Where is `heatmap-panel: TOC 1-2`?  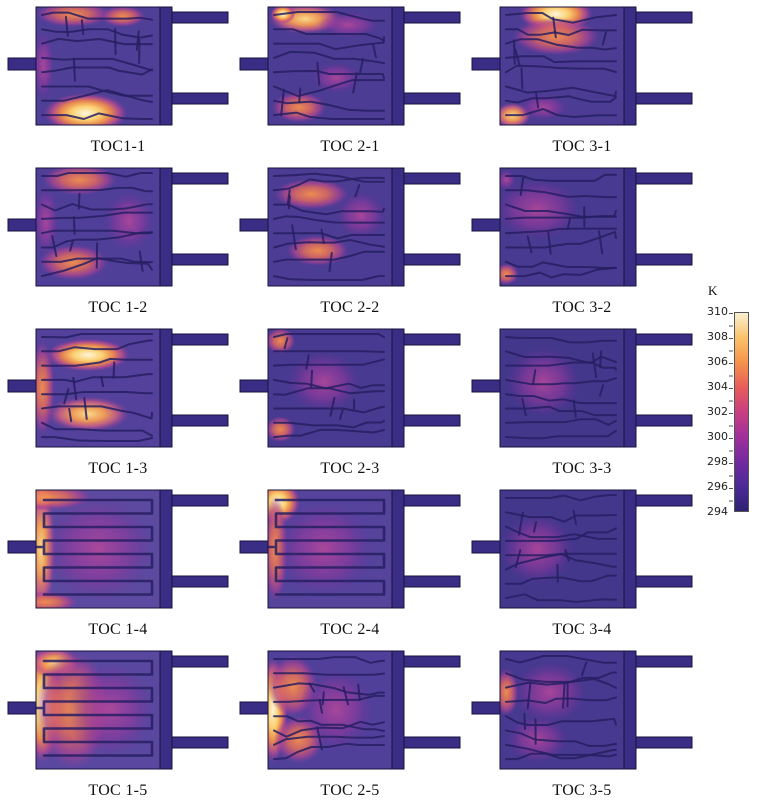 heatmap-panel: TOC 1-2 is located at coordinates (118, 241).